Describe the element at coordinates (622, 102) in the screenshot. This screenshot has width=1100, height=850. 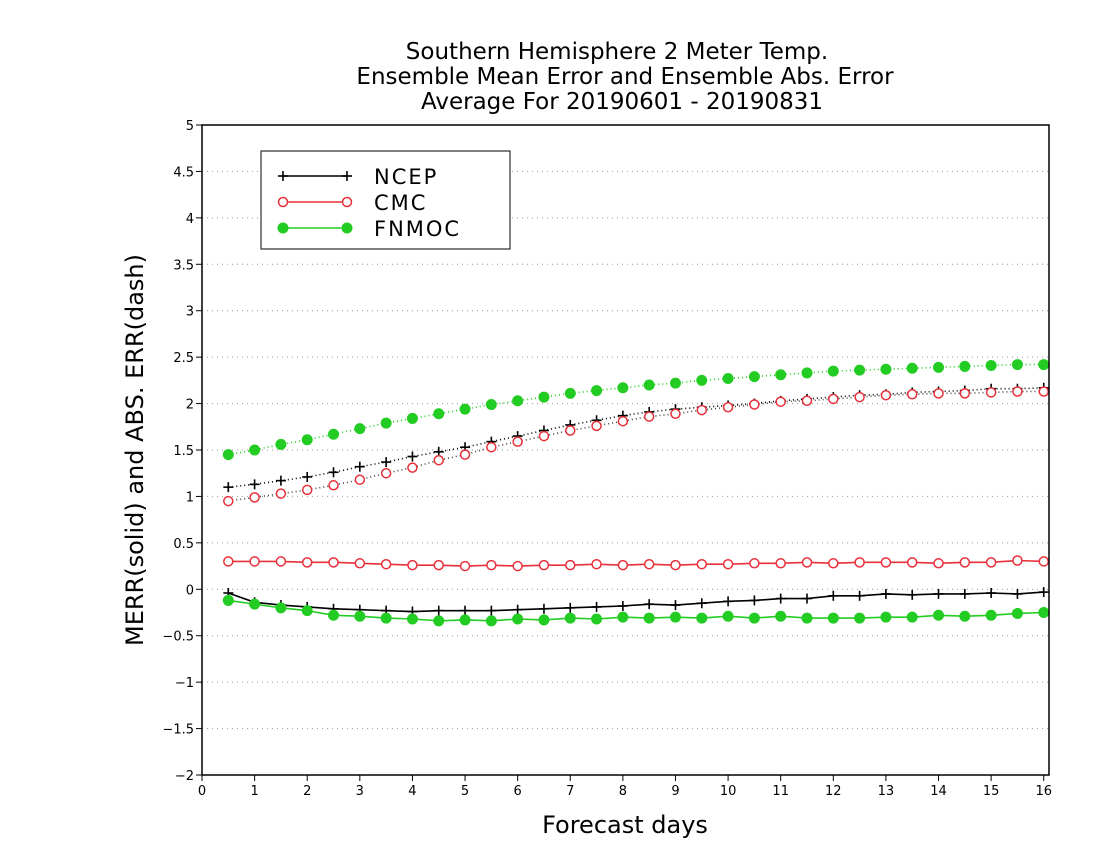
I see `chart-subtitle-2: Average For 20190601 - 20190831` at that location.